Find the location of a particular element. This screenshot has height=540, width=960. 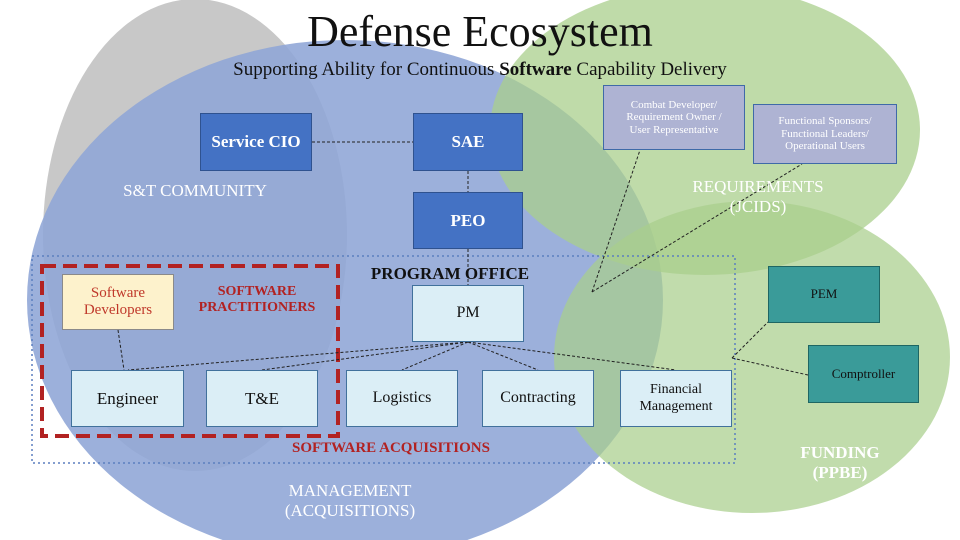

sae-box: SAE is located at coordinates (468, 142).